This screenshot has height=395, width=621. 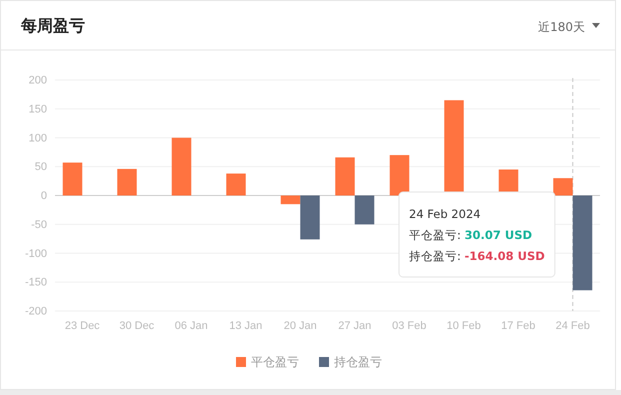 I want to click on legend-label: 持仓盈亏, so click(x=358, y=362).